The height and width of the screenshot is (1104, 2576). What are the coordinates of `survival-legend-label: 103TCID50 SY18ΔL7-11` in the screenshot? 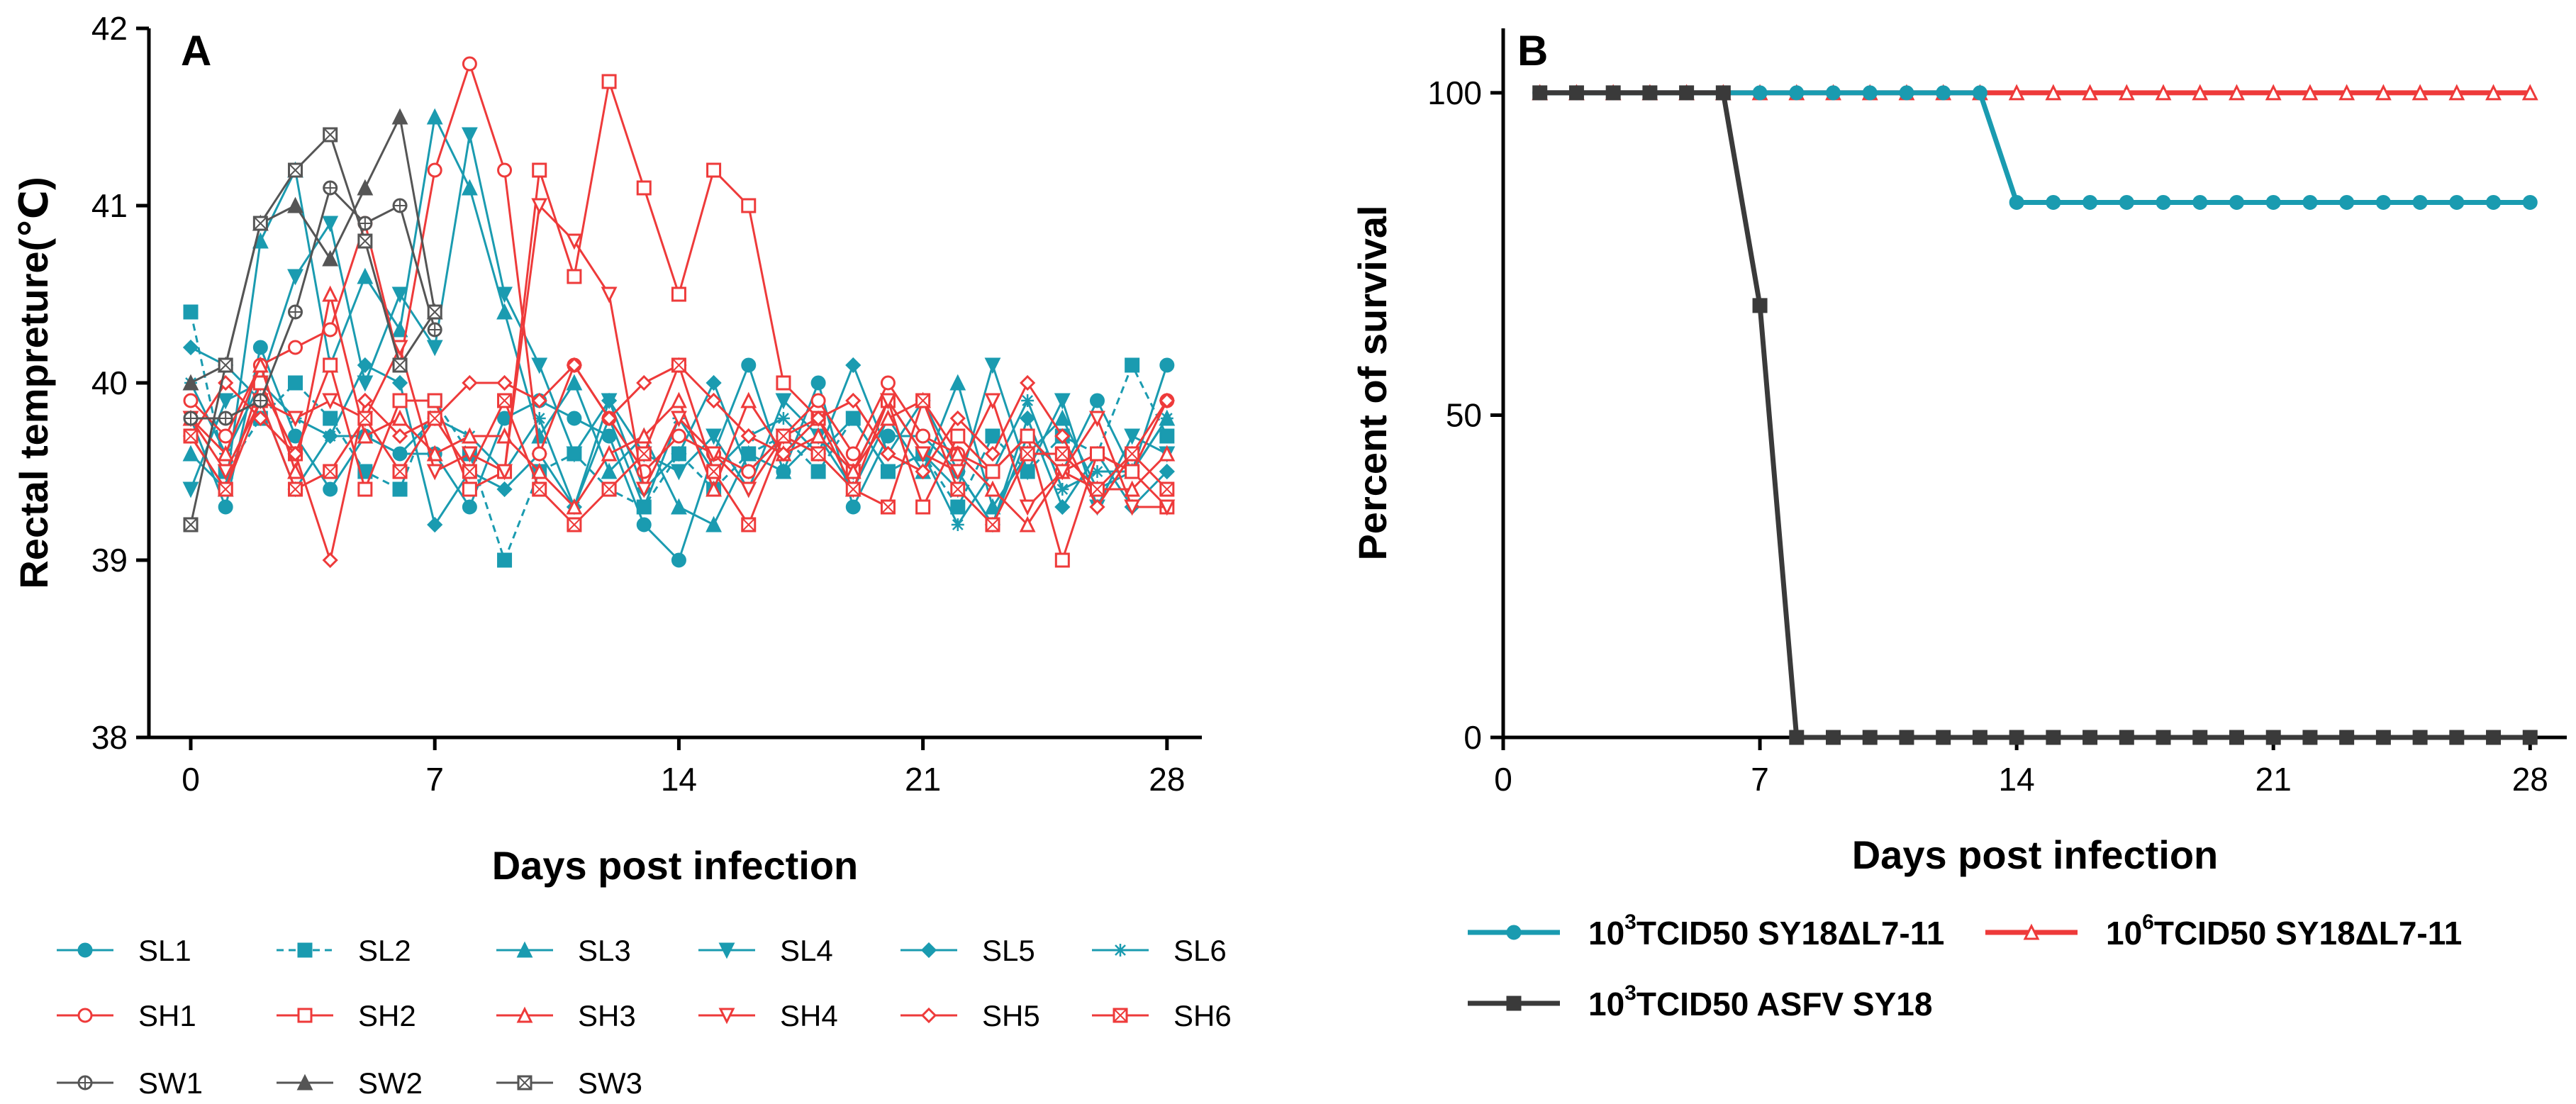 It's located at (1766, 931).